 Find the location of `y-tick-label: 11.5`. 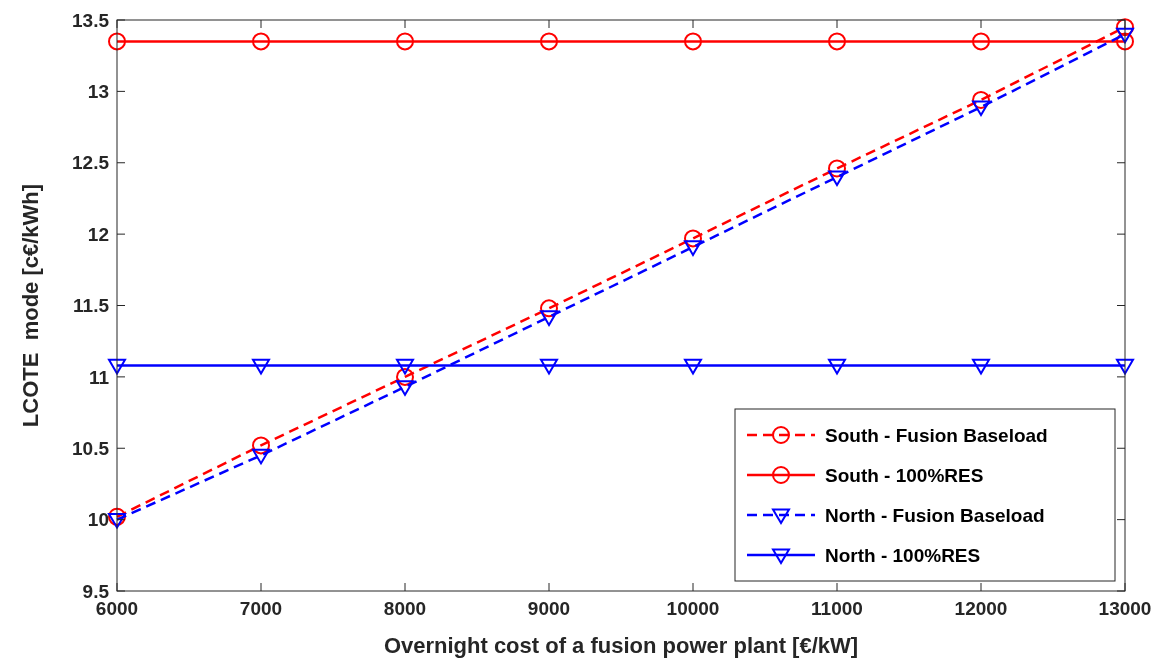

y-tick-label: 11.5 is located at coordinates (91, 306).